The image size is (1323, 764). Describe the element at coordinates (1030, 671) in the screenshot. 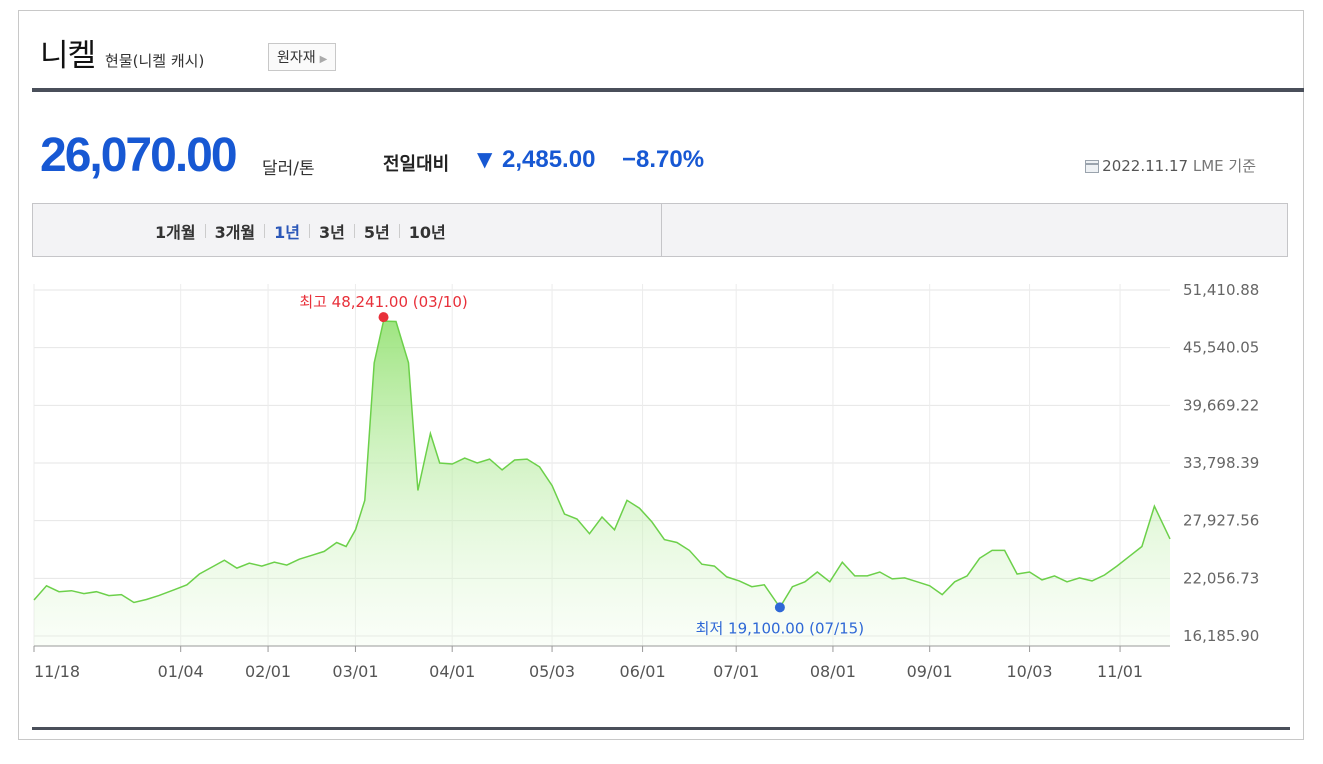

I see `x-tick-label: 10/03` at that location.